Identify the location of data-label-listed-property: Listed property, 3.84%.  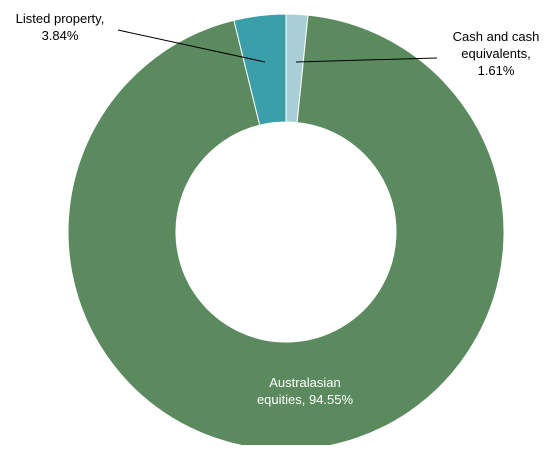
(60, 27).